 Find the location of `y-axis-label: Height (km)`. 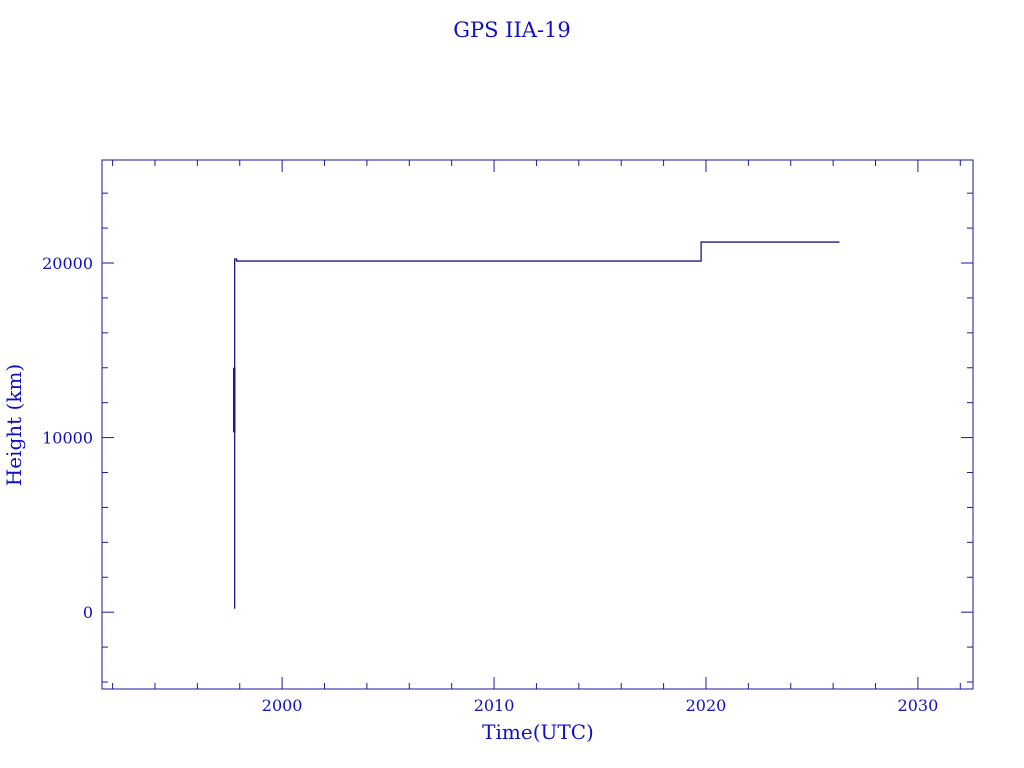

y-axis-label: Height (km) is located at coordinates (14, 425).